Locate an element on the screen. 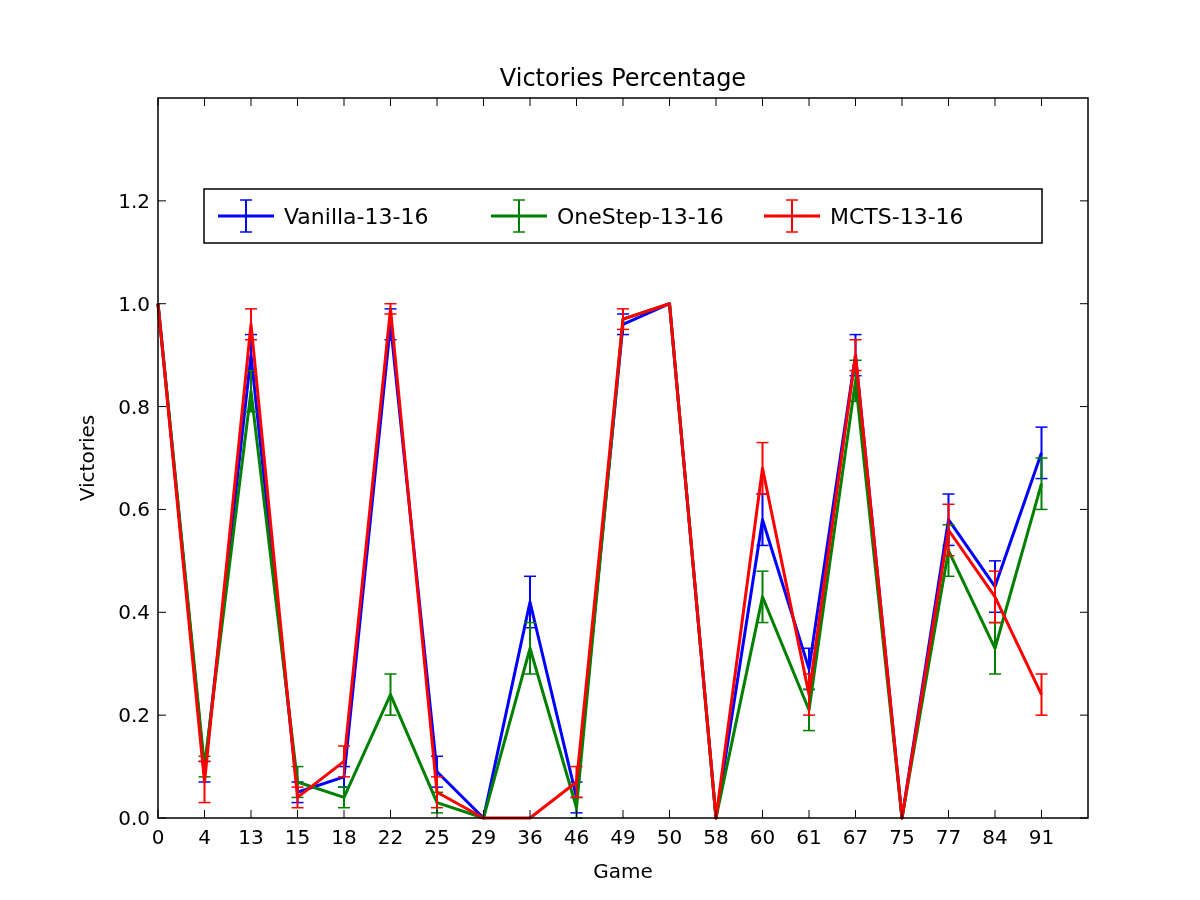 This screenshot has height=900, width=1200. y-tick-label: 0.0 is located at coordinates (134, 818).